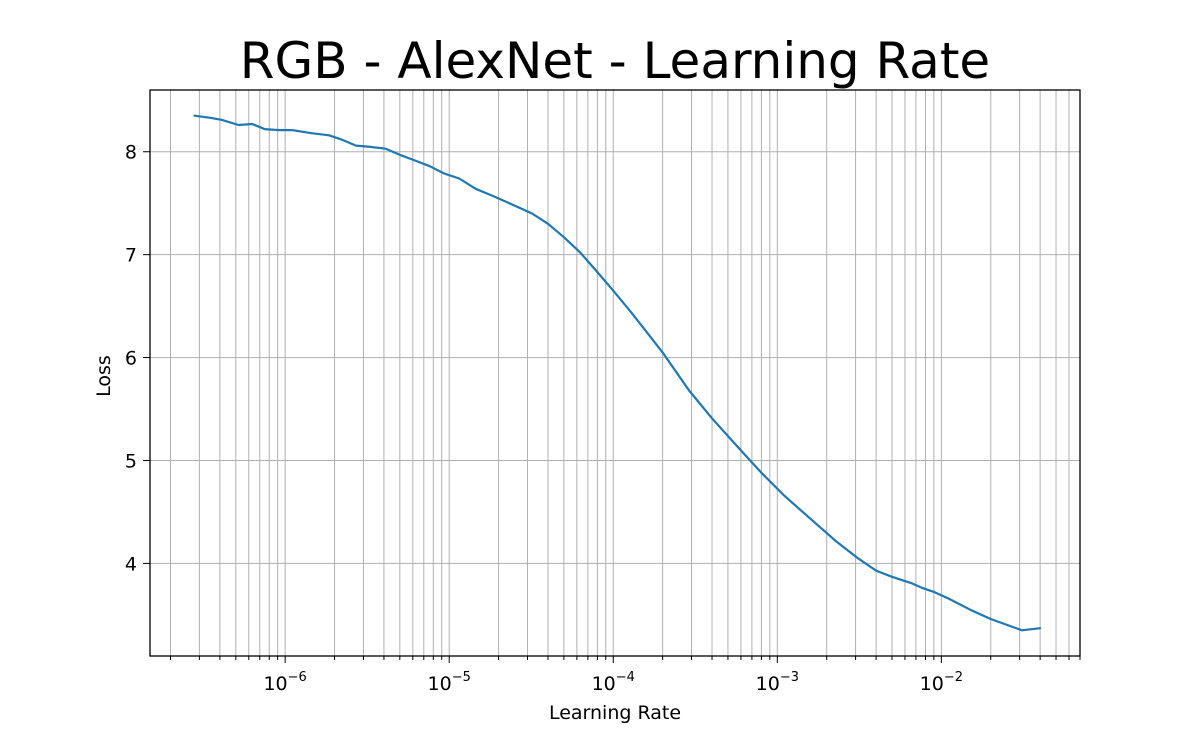 The image size is (1200, 750). Describe the element at coordinates (131, 359) in the screenshot. I see `y-tick-label: 6` at that location.